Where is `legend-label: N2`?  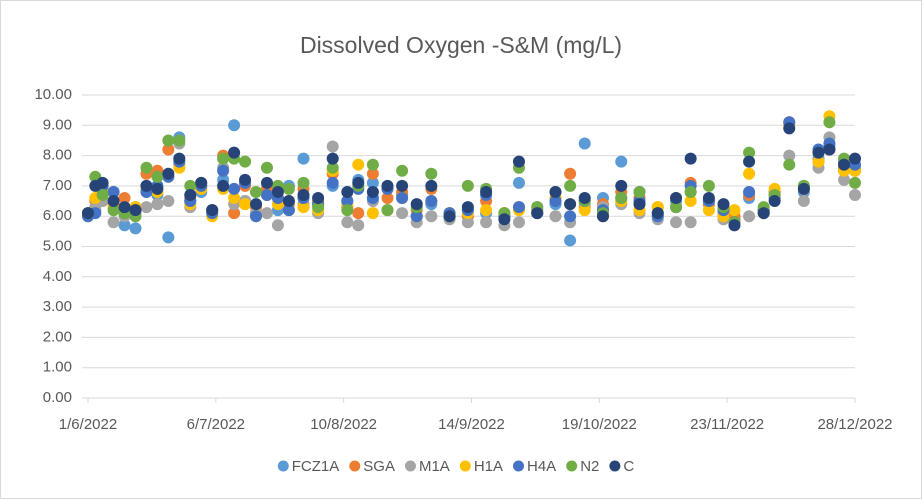
legend-label: N2 is located at coordinates (589, 466).